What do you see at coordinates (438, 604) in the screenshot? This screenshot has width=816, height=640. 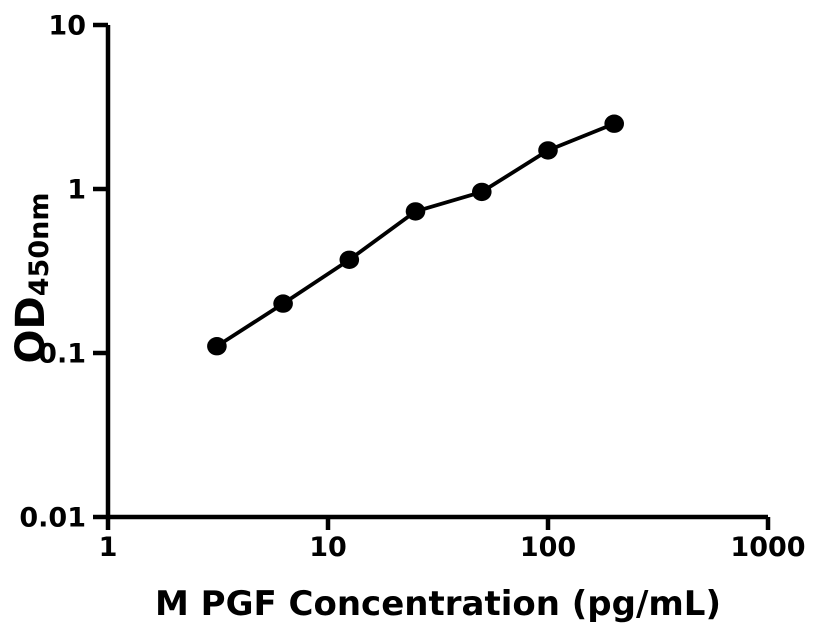 I see `x-axis-title: M PGF Concentration (pg/mL)` at bounding box center [438, 604].